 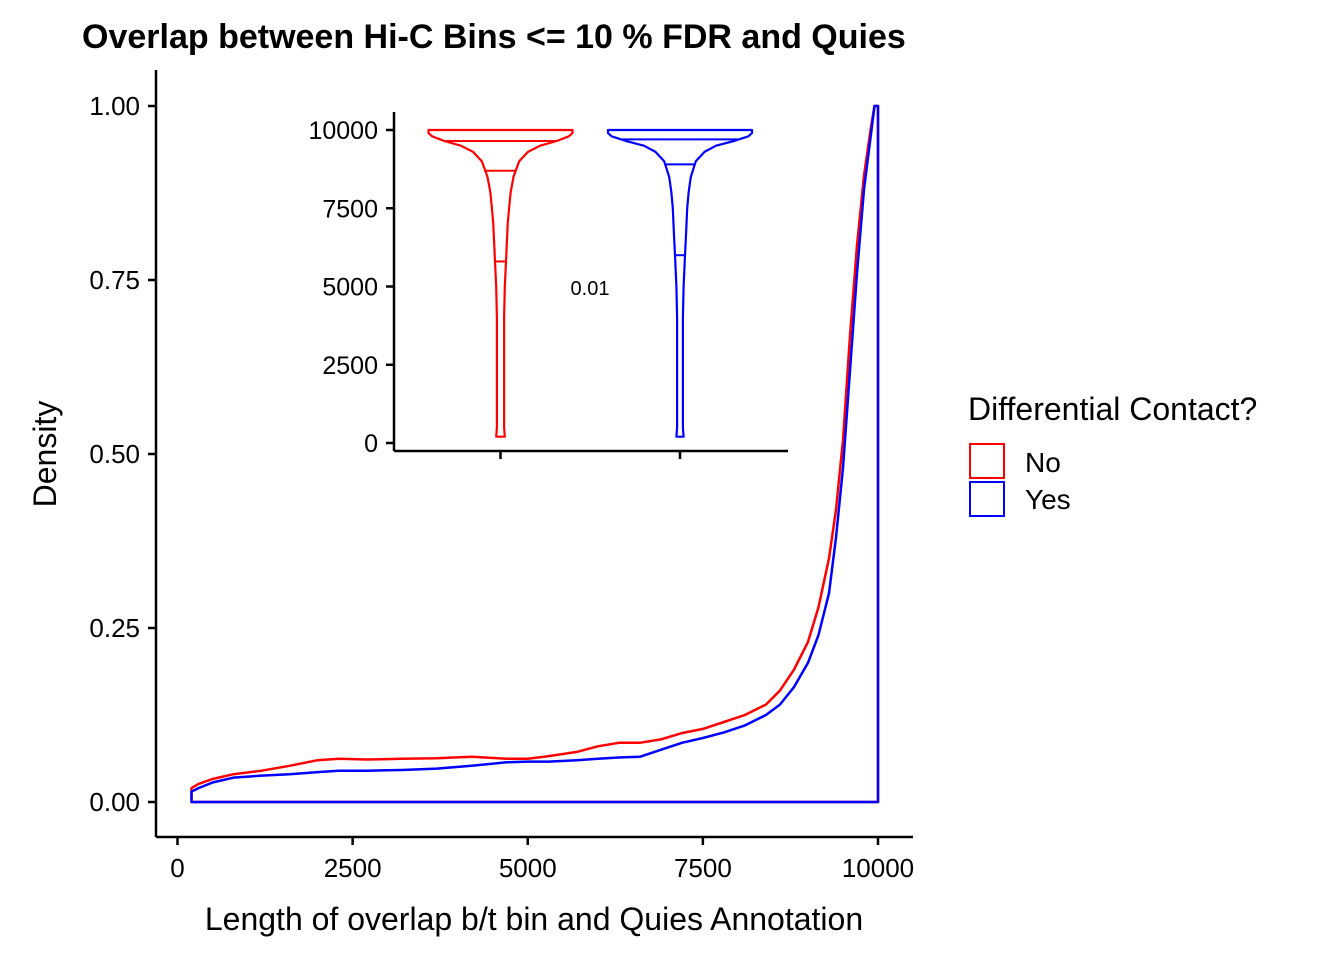 What do you see at coordinates (343, 131) in the screenshot?
I see `inset-y-tick-label: 10000` at bounding box center [343, 131].